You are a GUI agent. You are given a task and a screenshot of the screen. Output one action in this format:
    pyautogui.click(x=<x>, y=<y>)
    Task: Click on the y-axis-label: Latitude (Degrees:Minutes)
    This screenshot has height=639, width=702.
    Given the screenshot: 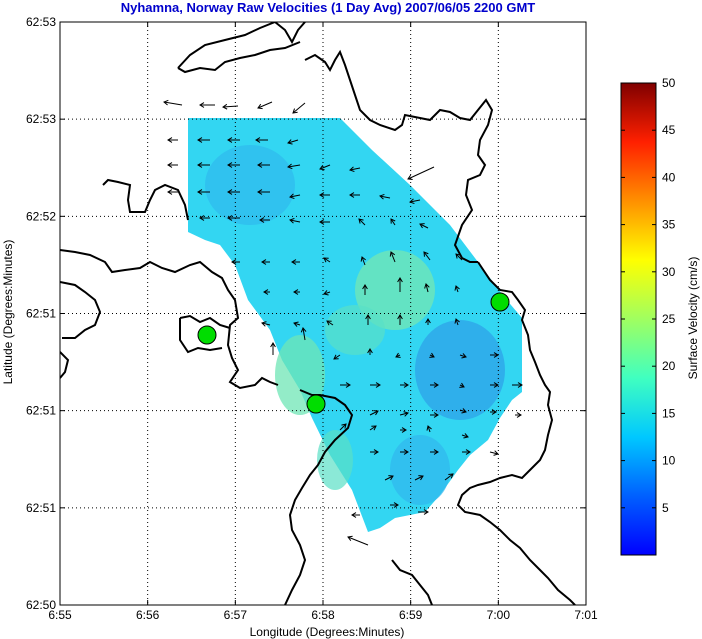 What is the action you would take?
    pyautogui.click(x=8, y=312)
    